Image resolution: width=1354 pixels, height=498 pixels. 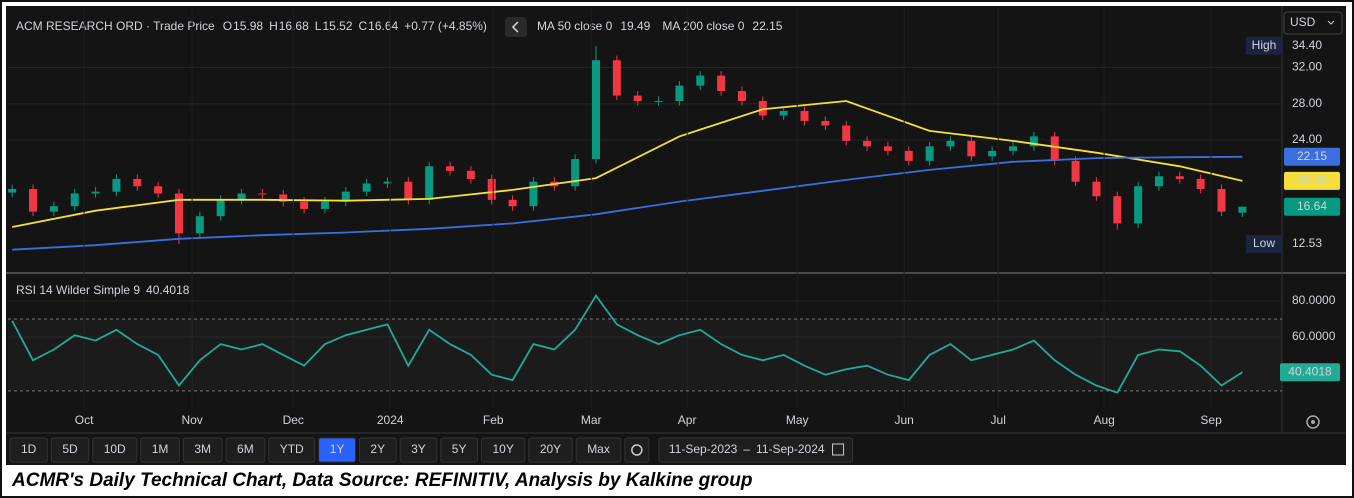 What do you see at coordinates (790, 449) in the screenshot?
I see `date-to: 11-Sep-2024` at bounding box center [790, 449].